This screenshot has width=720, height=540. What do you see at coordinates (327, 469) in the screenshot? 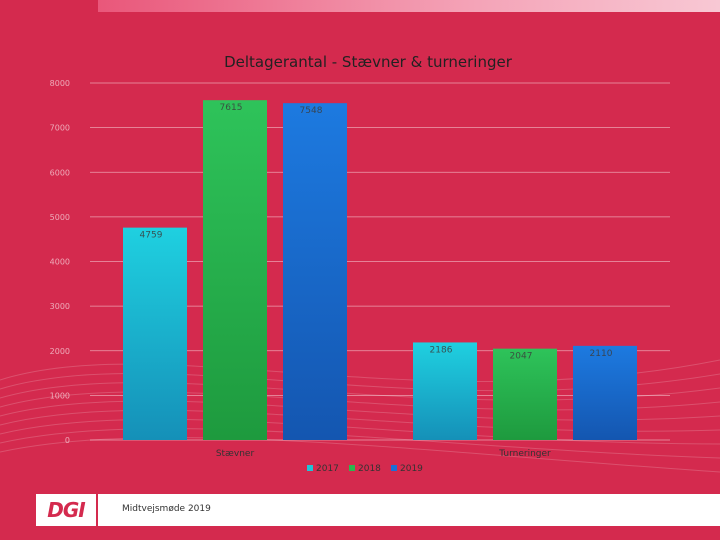
I see `legend-label: 2017` at bounding box center [327, 469].